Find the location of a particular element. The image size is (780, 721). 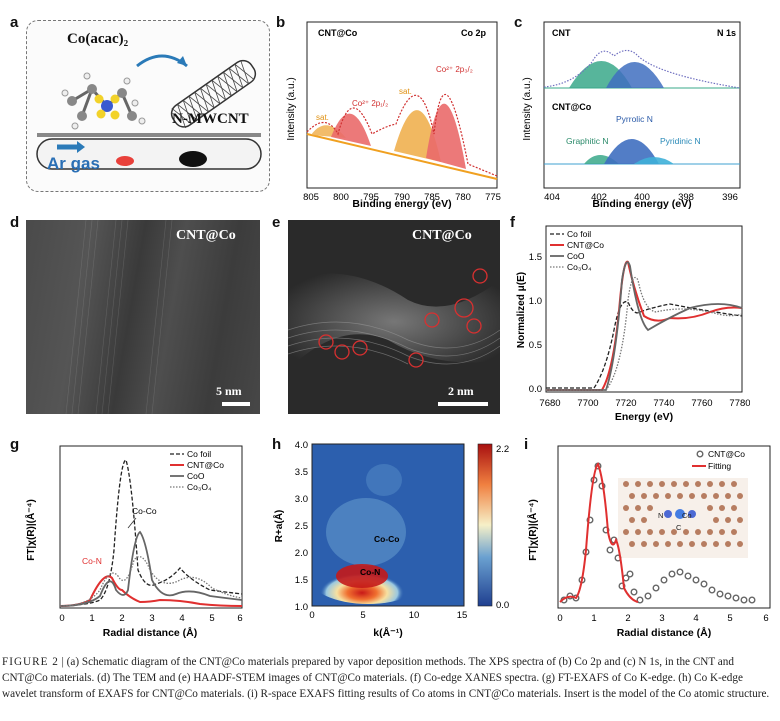

svg-text: 795 is located at coordinates (371, 197).